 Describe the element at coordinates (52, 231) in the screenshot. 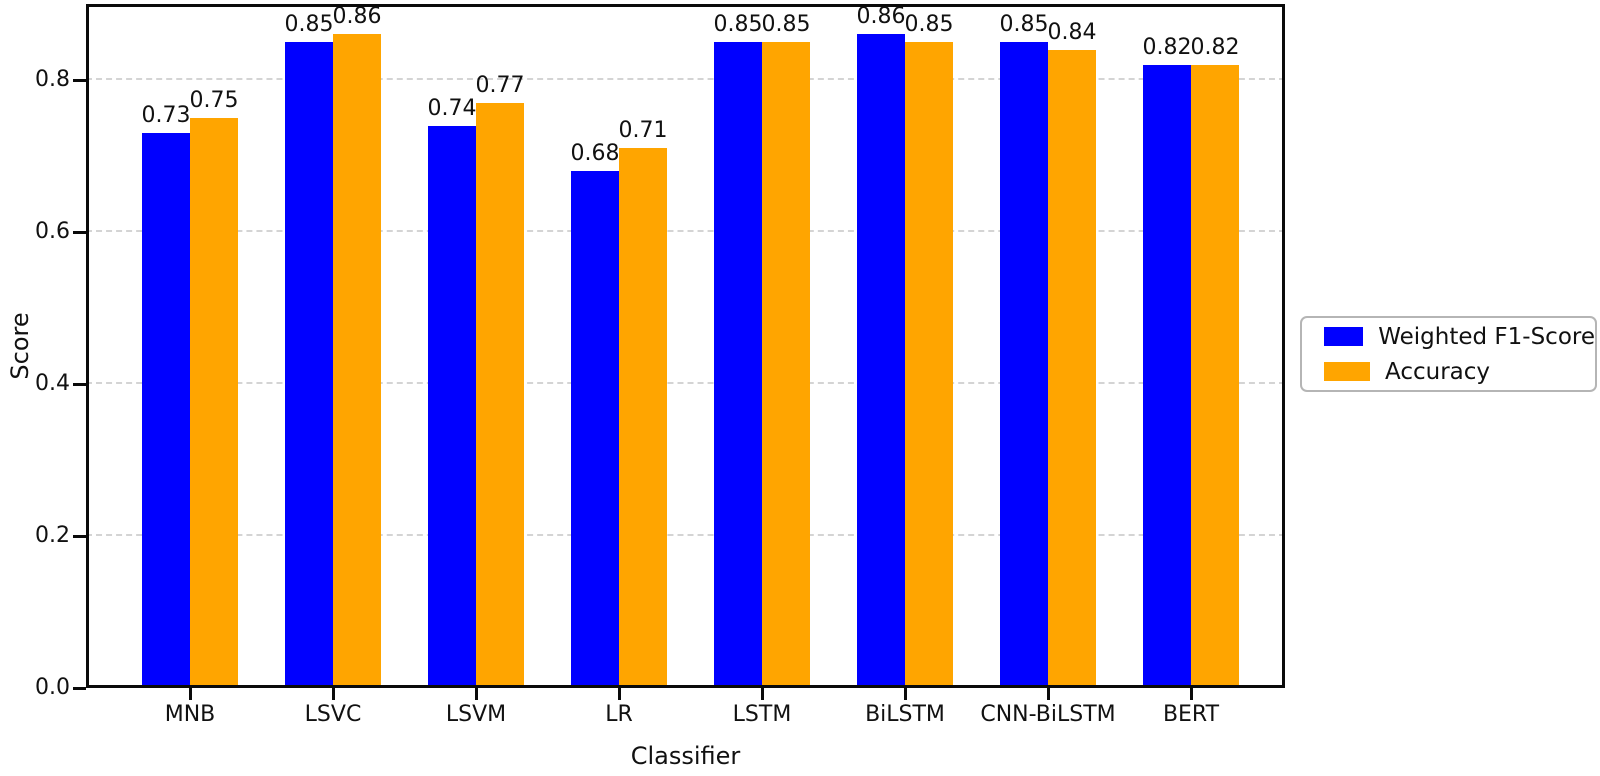

I see `y-tick-label: 0.6` at that location.